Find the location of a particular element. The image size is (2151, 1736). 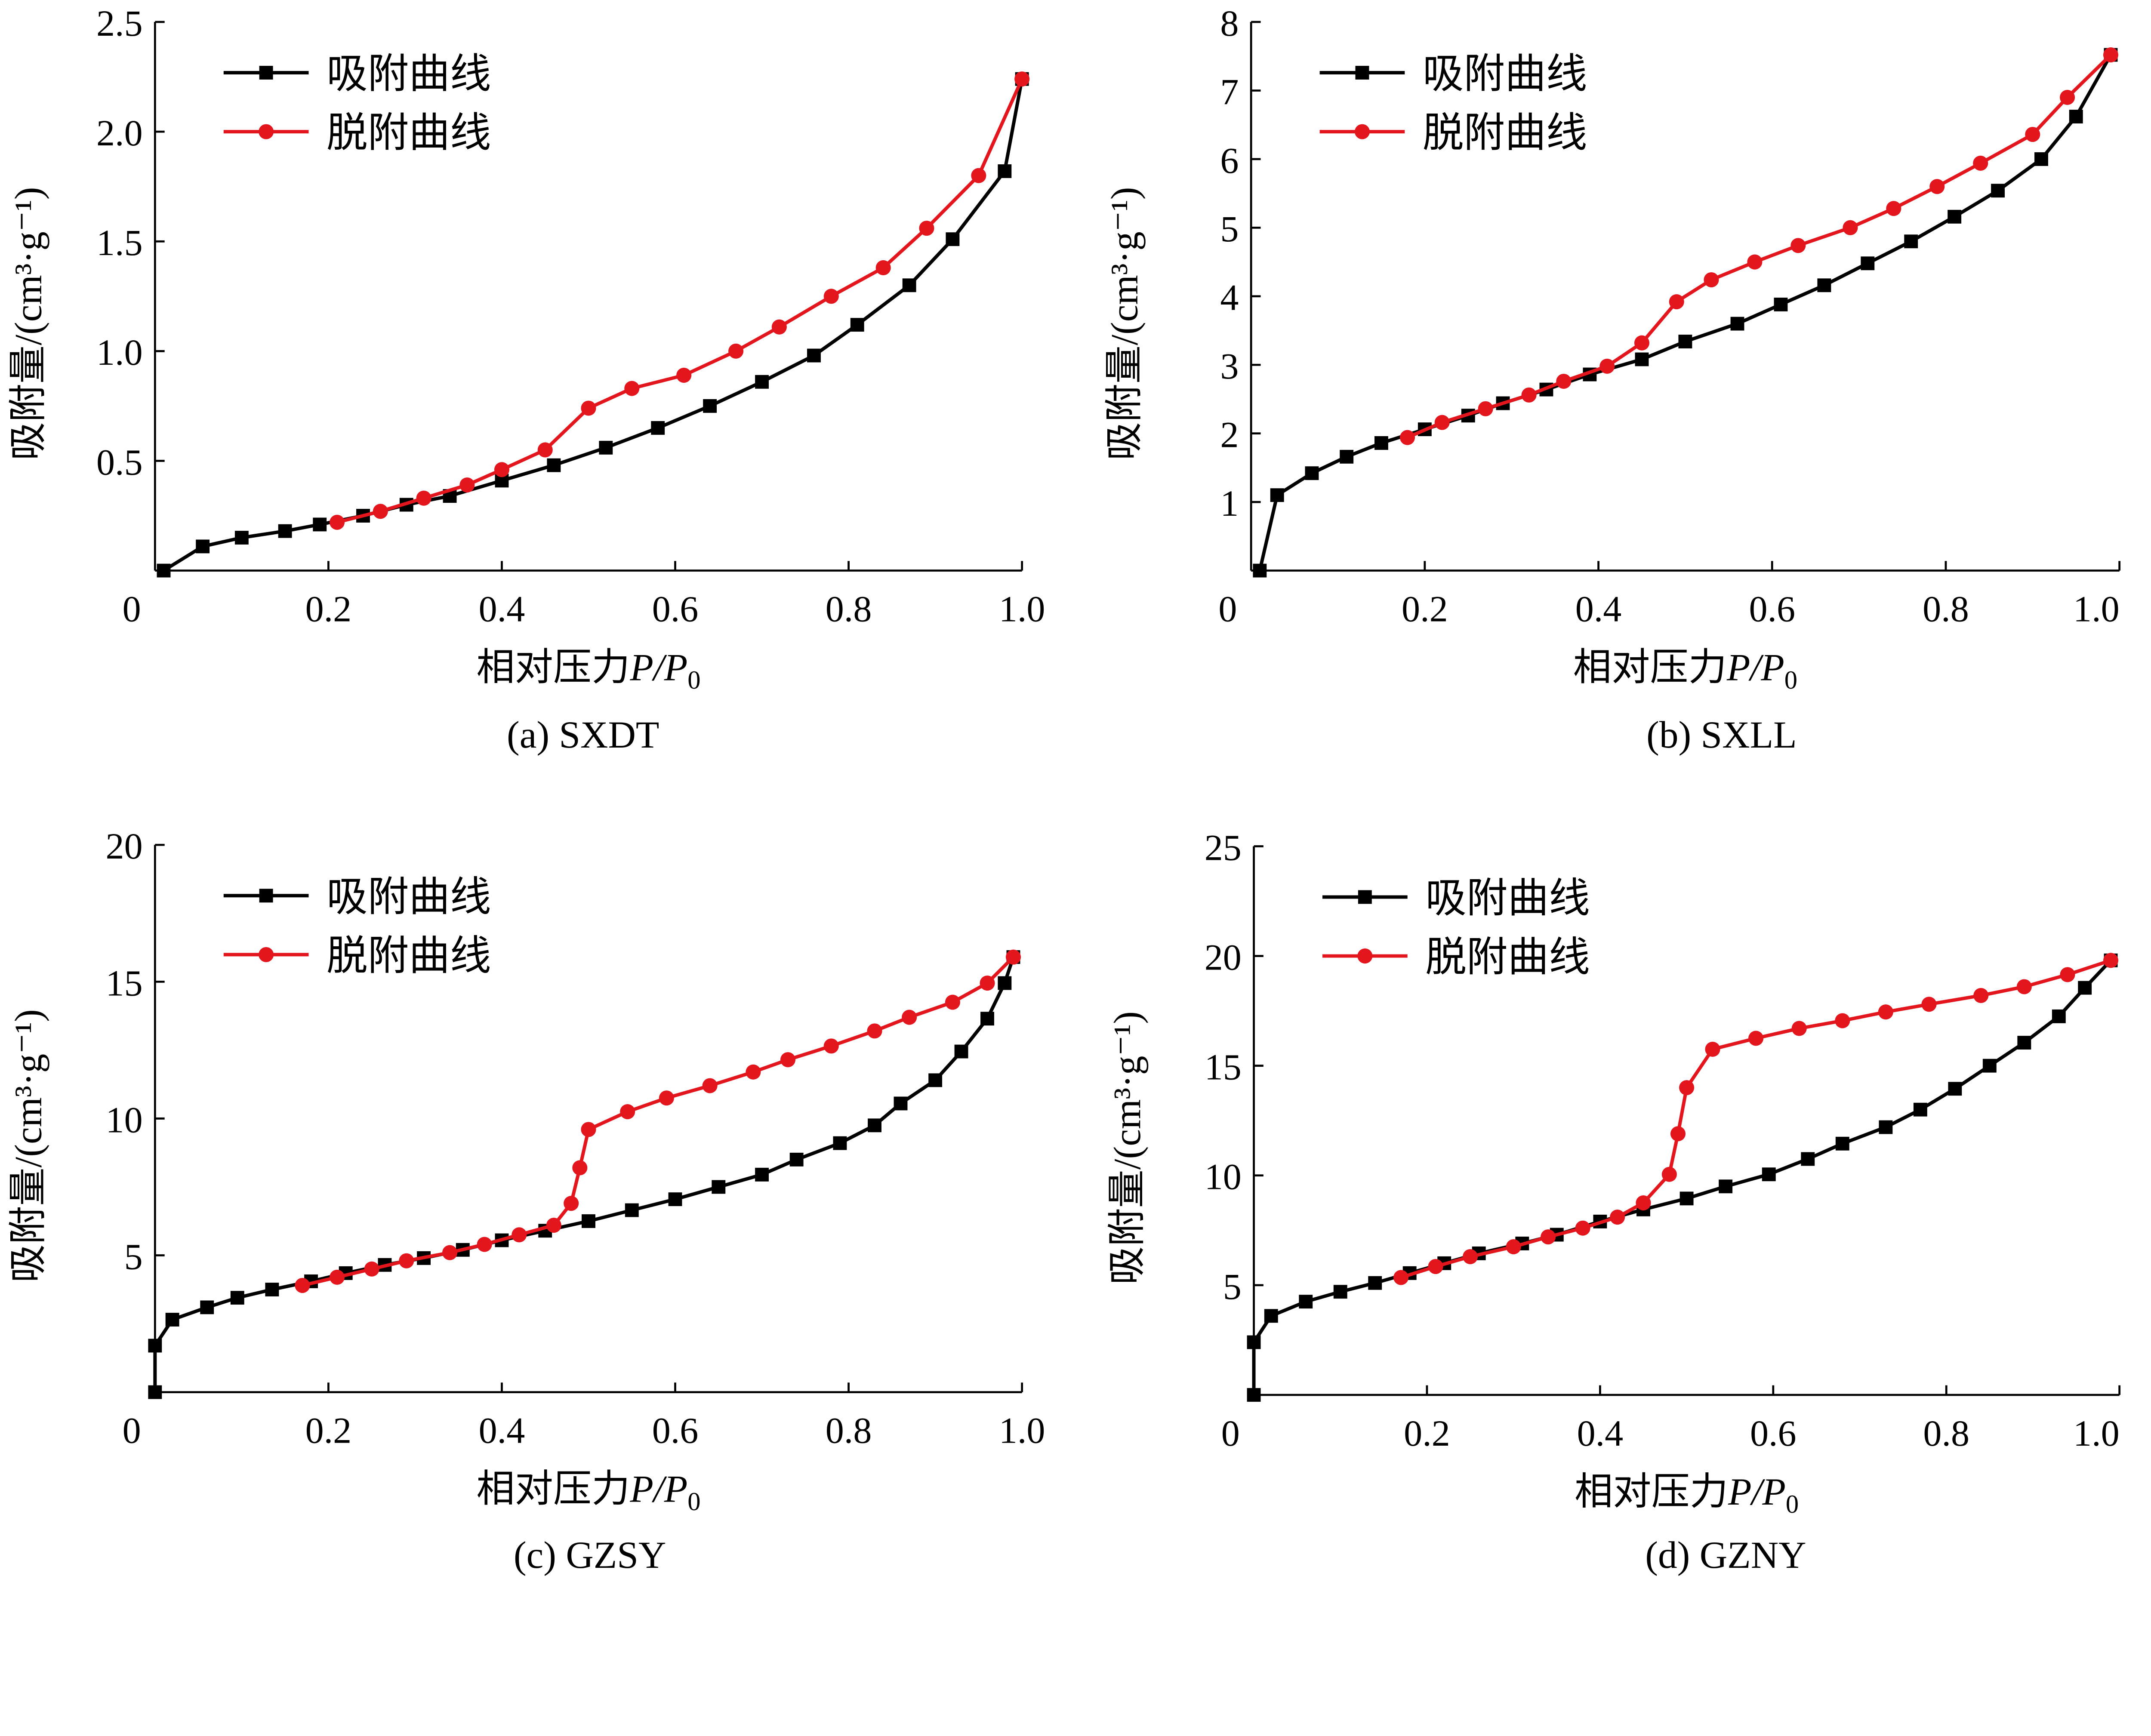

y-tick-label: 2 is located at coordinates (1229, 435).